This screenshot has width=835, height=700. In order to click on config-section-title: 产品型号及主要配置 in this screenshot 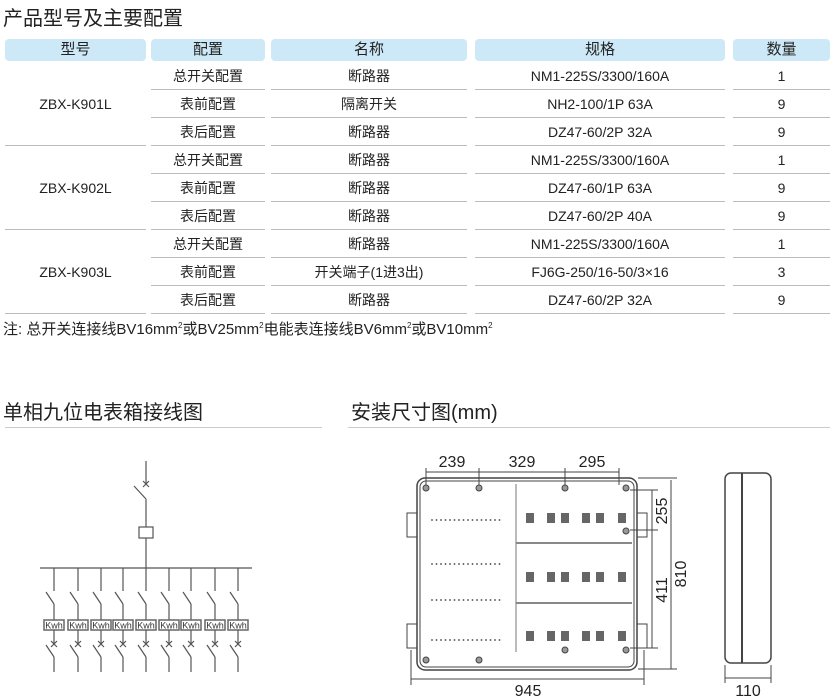, I will do `click(93, 19)`.